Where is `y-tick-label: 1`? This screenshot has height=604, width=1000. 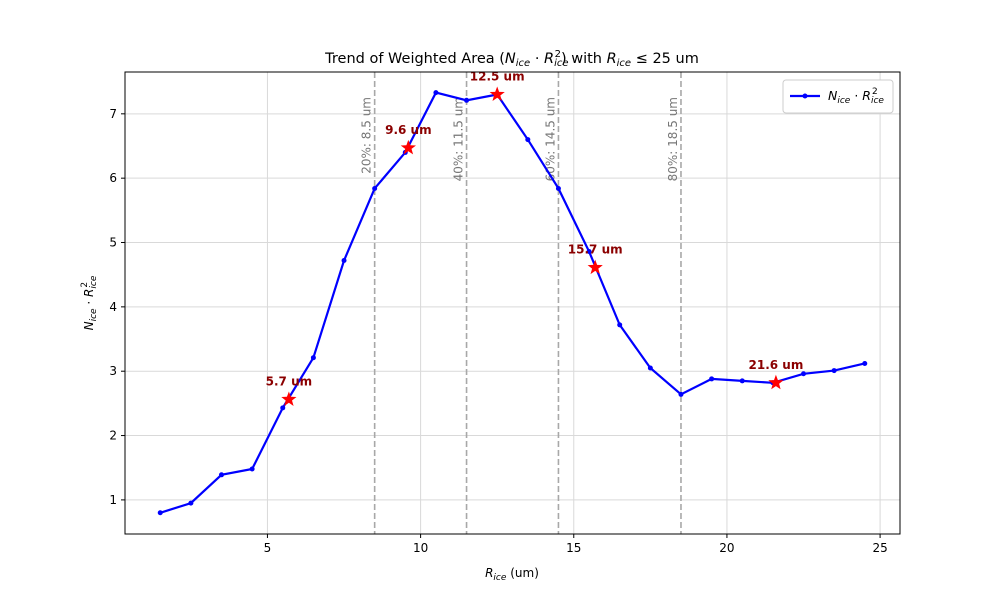 y-tick-label: 1 is located at coordinates (113, 500).